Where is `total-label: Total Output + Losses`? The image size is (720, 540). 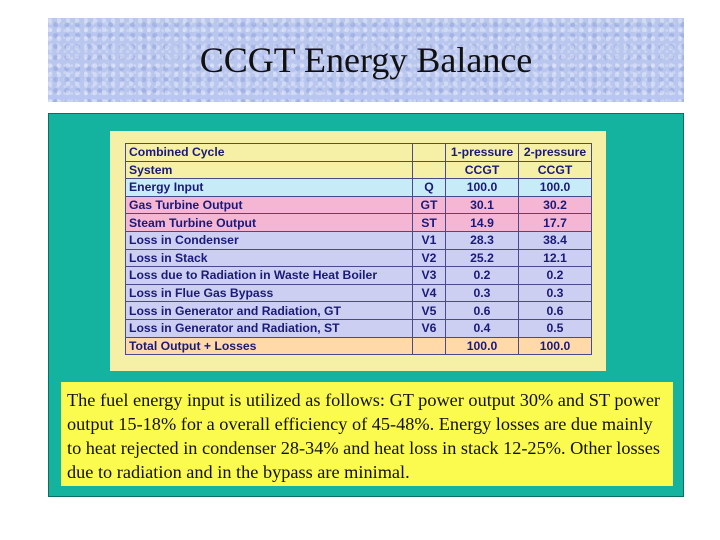
total-label: Total Output + Losses is located at coordinates (269, 346).